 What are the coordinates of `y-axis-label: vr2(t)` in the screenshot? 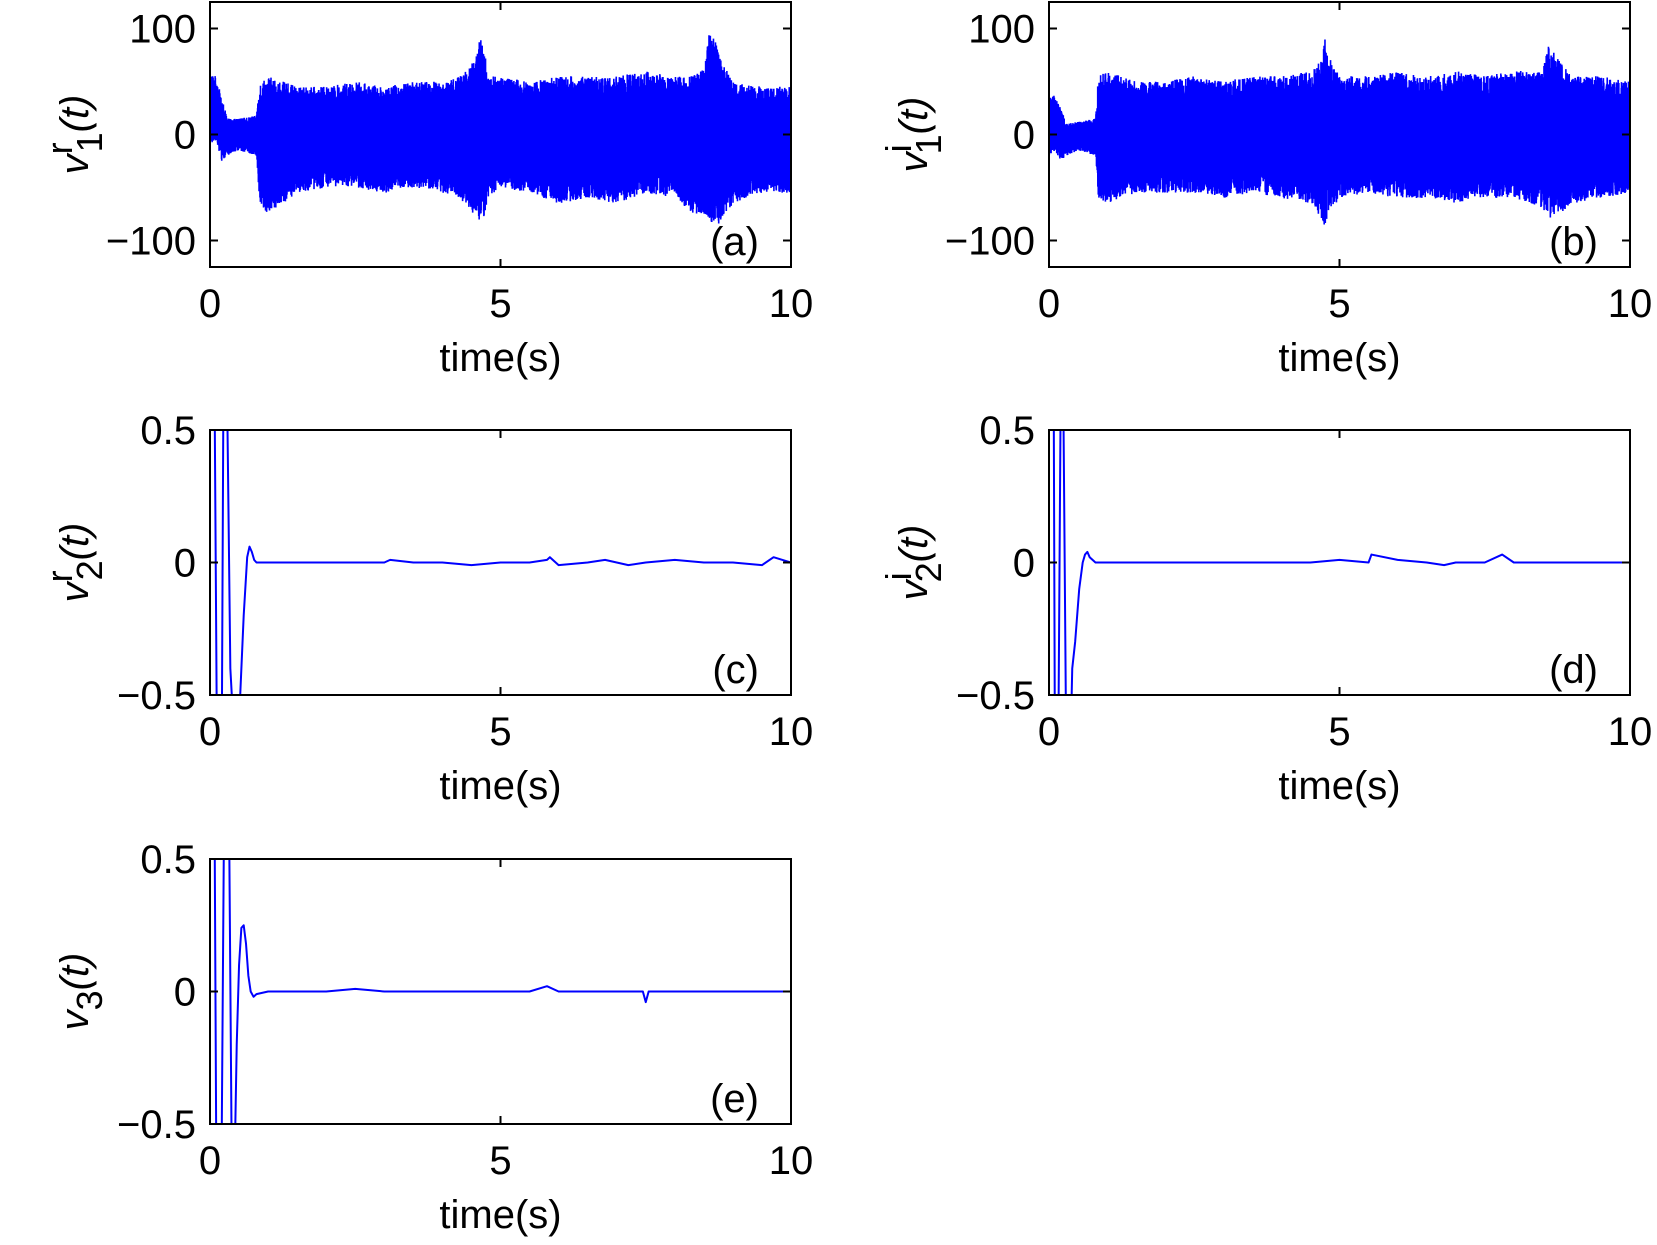 It's located at (74, 563).